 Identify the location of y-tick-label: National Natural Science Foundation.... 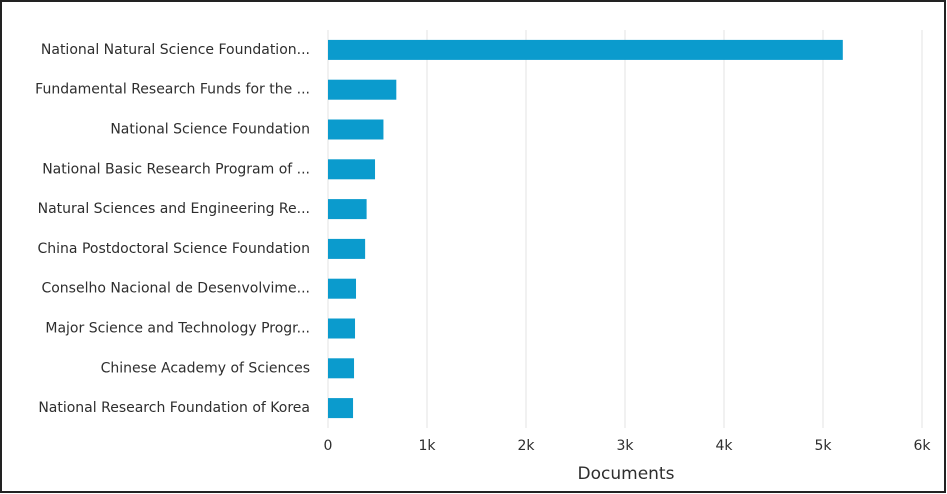
(175, 50).